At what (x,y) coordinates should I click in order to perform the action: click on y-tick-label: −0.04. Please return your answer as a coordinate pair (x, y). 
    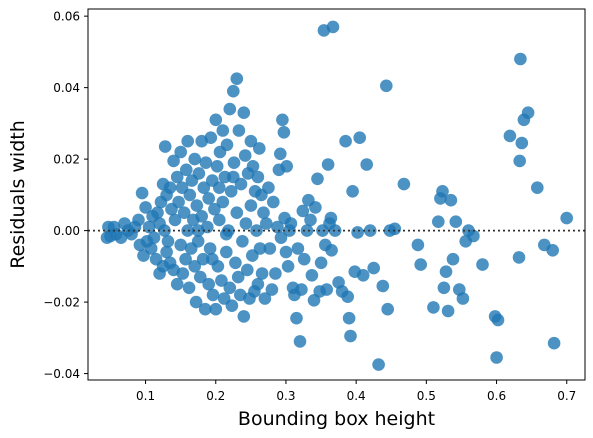
    Looking at the image, I should click on (61, 374).